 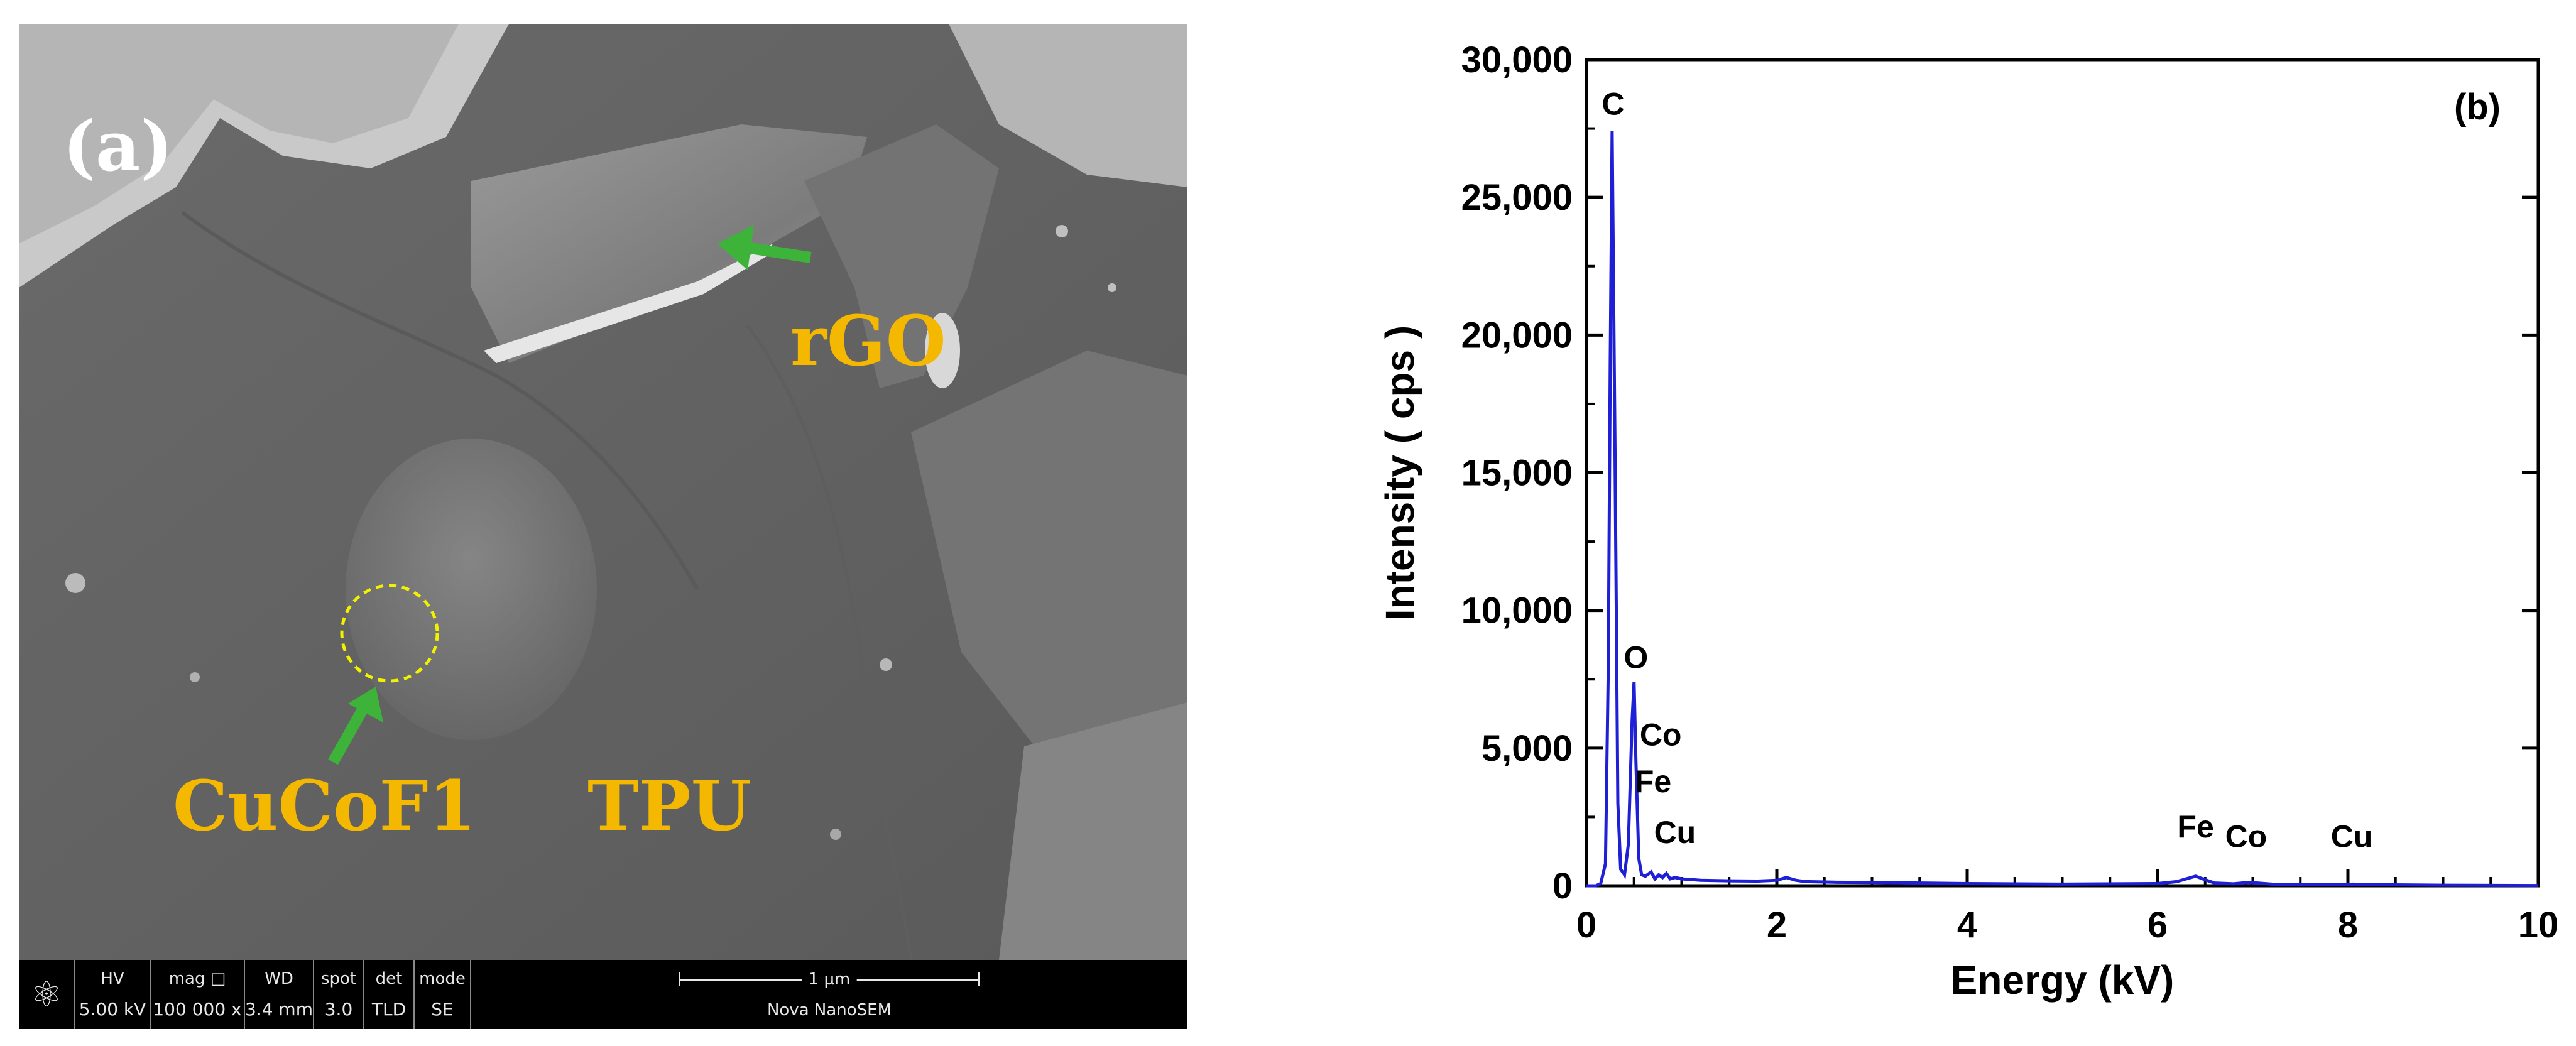 What do you see at coordinates (1613, 104) in the screenshot?
I see `peak-label: C` at bounding box center [1613, 104].